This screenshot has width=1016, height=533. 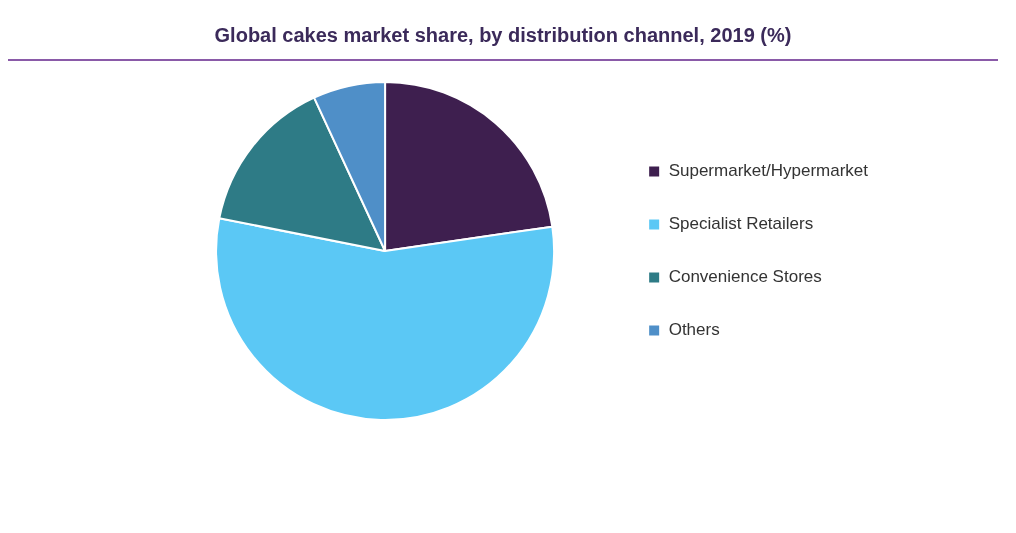 What do you see at coordinates (741, 224) in the screenshot?
I see `legend-label: Specialist Retailers` at bounding box center [741, 224].